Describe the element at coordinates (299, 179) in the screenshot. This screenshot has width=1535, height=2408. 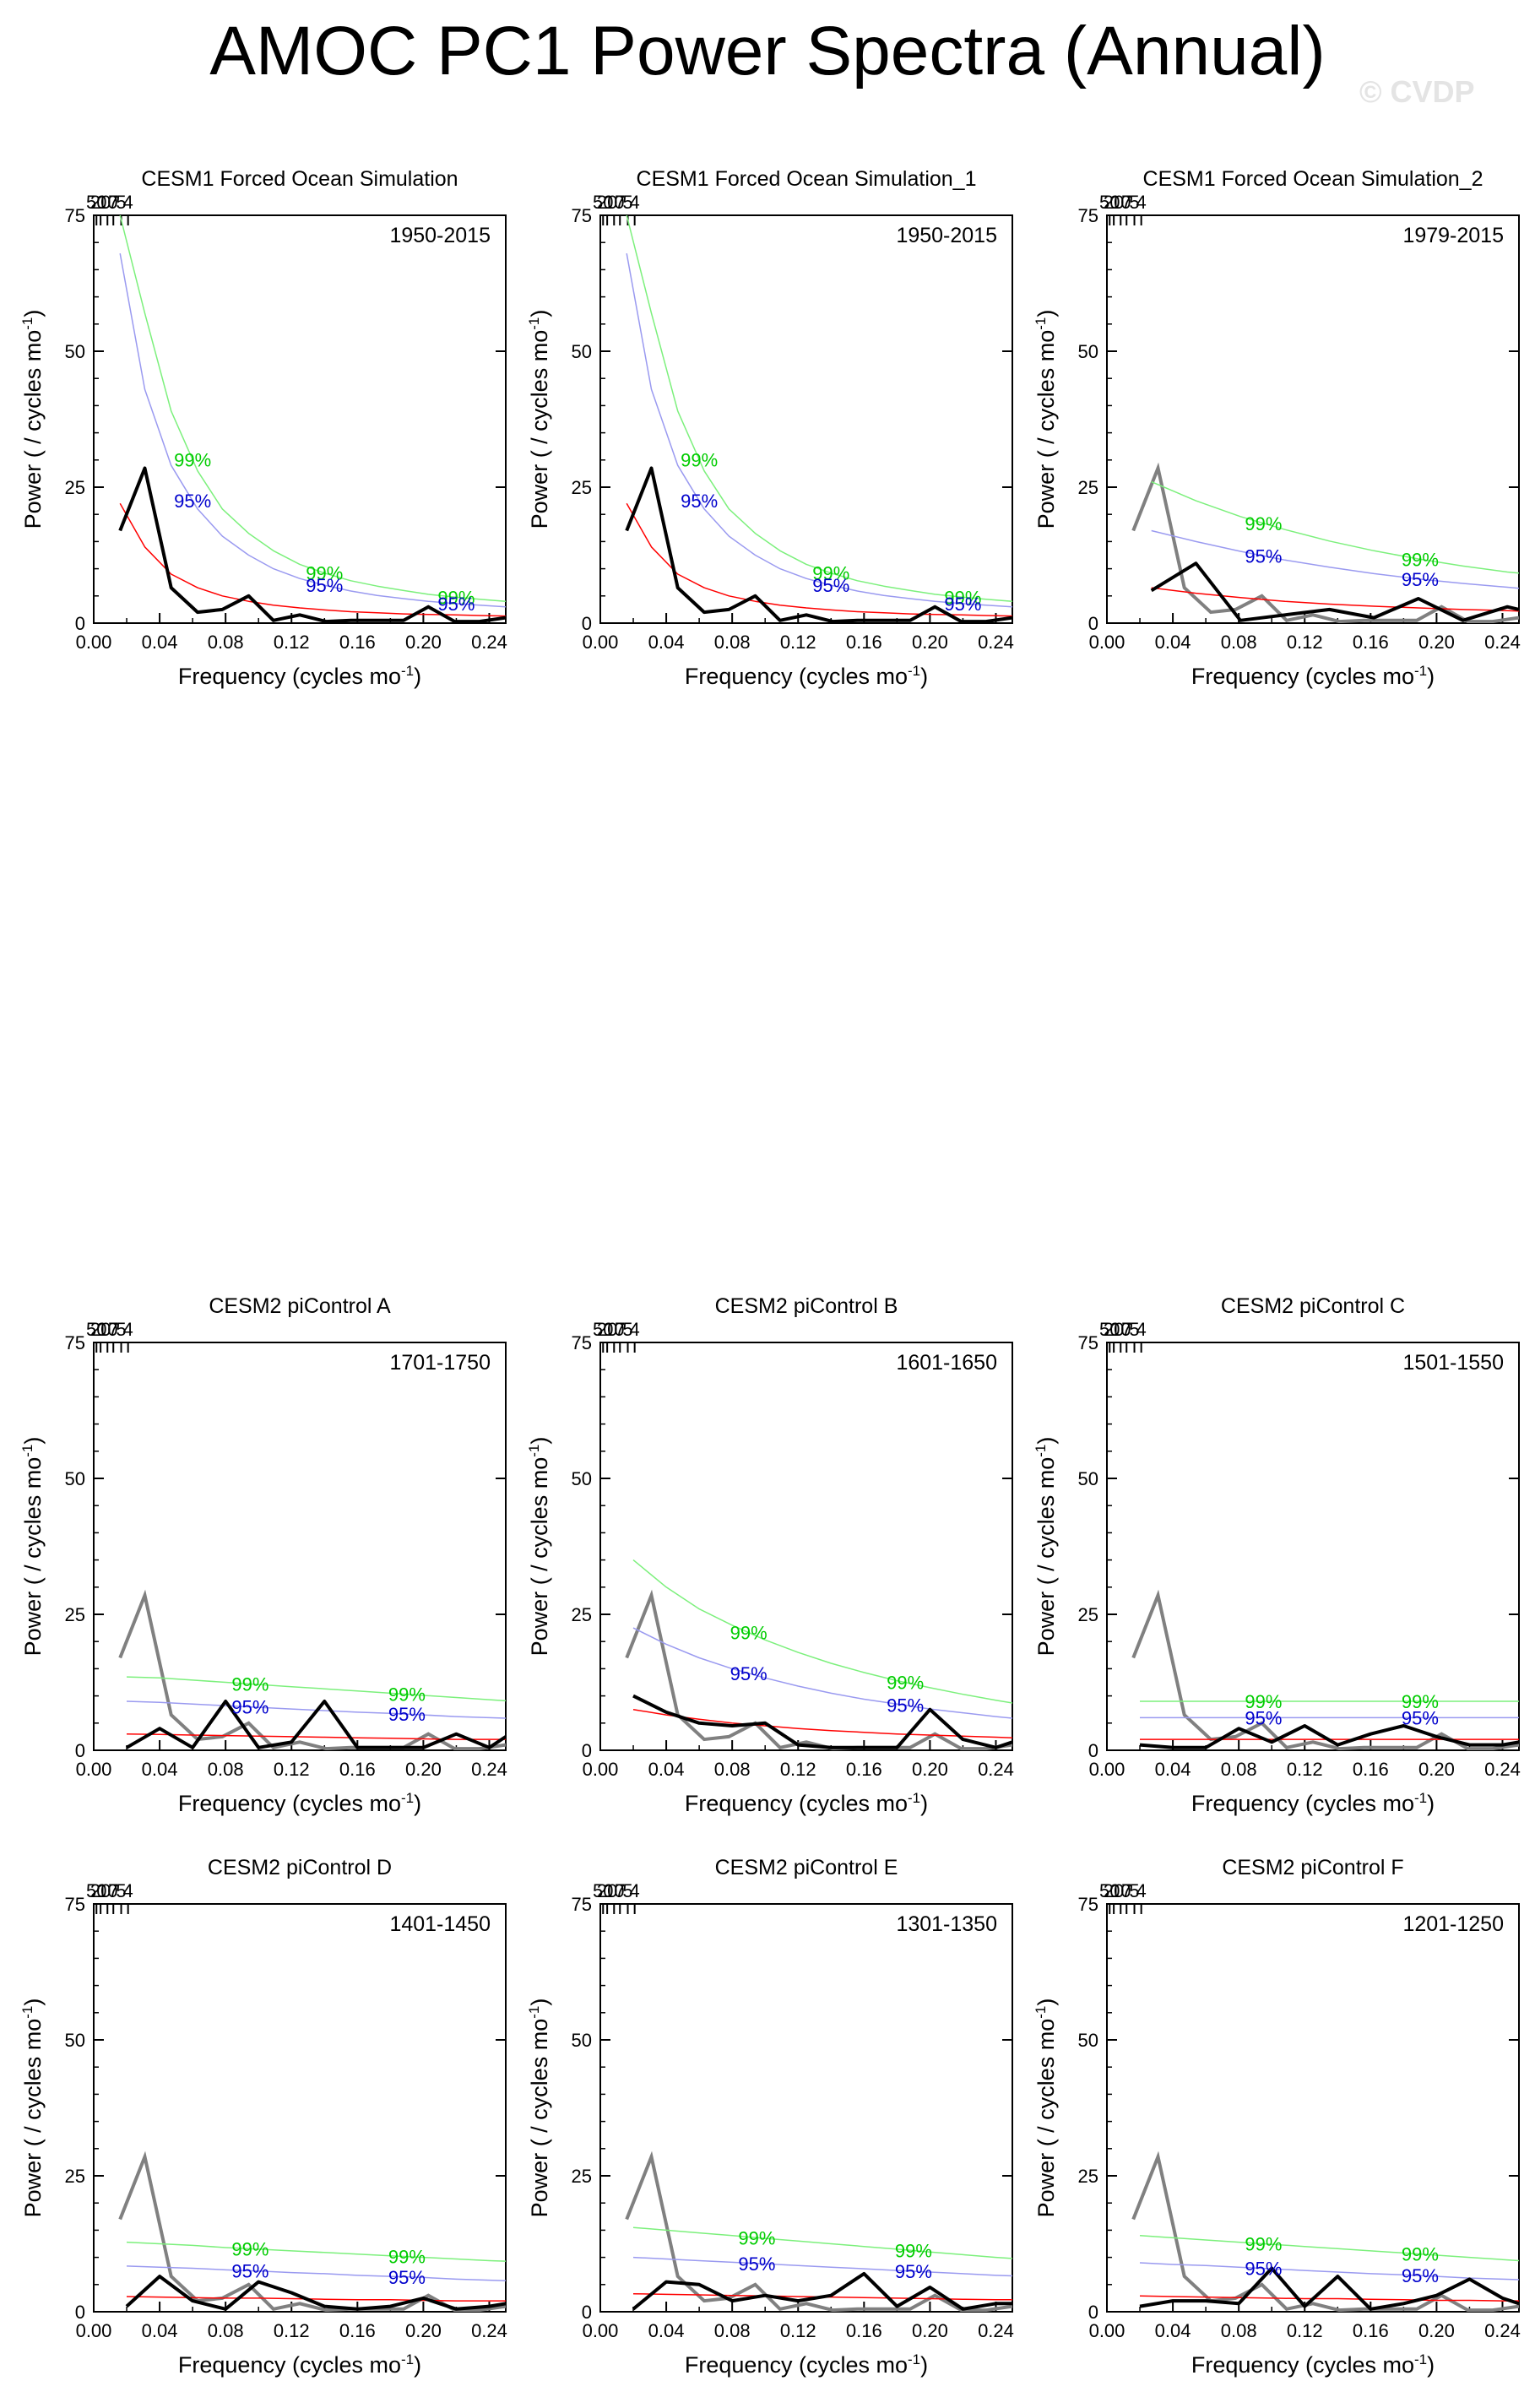
I see `panel-title: CESM1 Forced Ocean Simulation` at that location.